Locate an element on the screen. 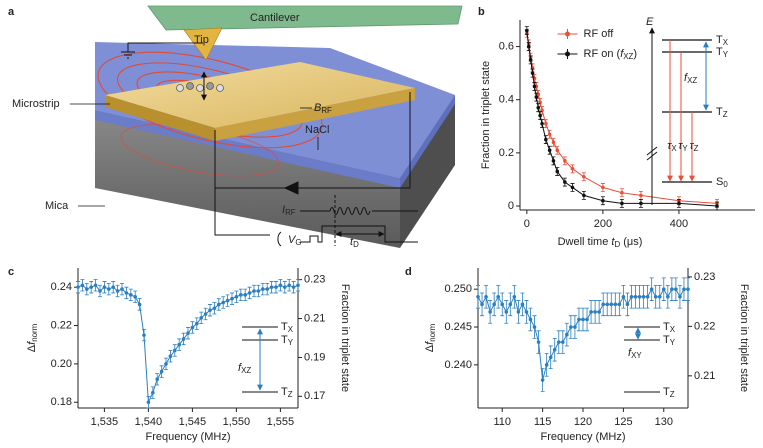  cantilever is located at coordinates (305, 18).